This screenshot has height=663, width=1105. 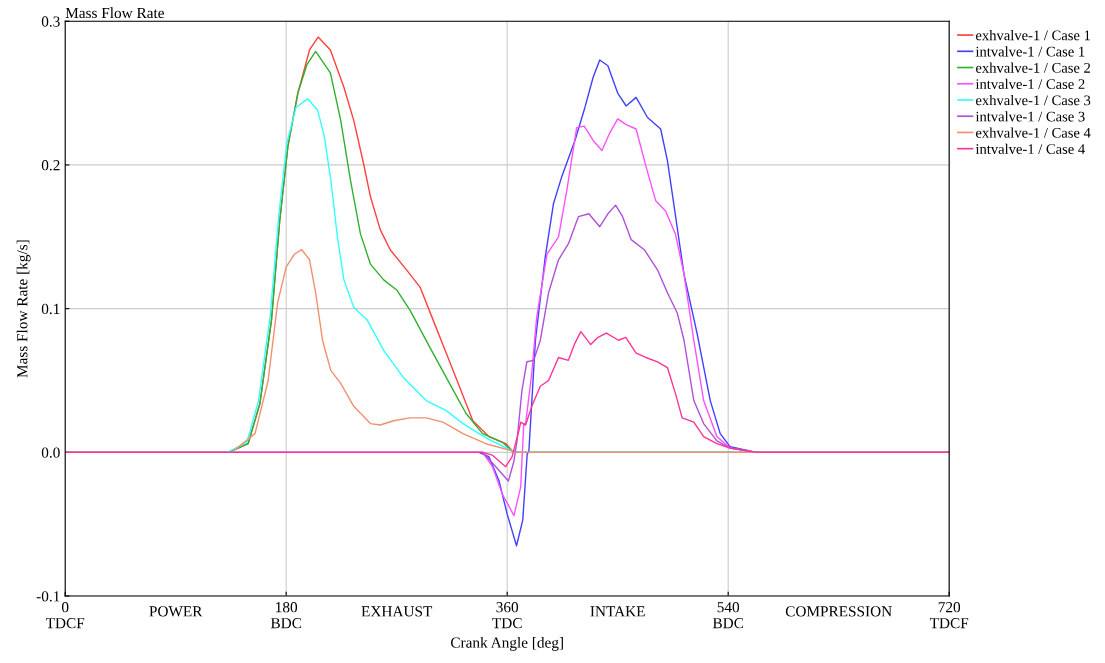 What do you see at coordinates (1030, 116) in the screenshot?
I see `legend-label: intvalve-1 / Case 3` at bounding box center [1030, 116].